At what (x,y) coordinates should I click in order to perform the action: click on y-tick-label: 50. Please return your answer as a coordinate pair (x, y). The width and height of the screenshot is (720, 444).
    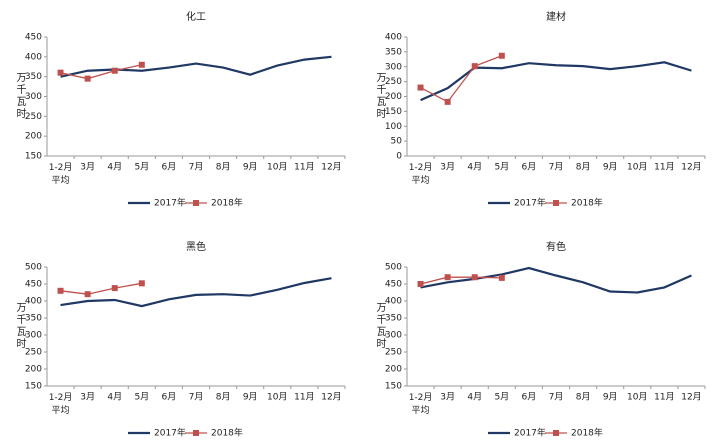
    Looking at the image, I should click on (397, 142).